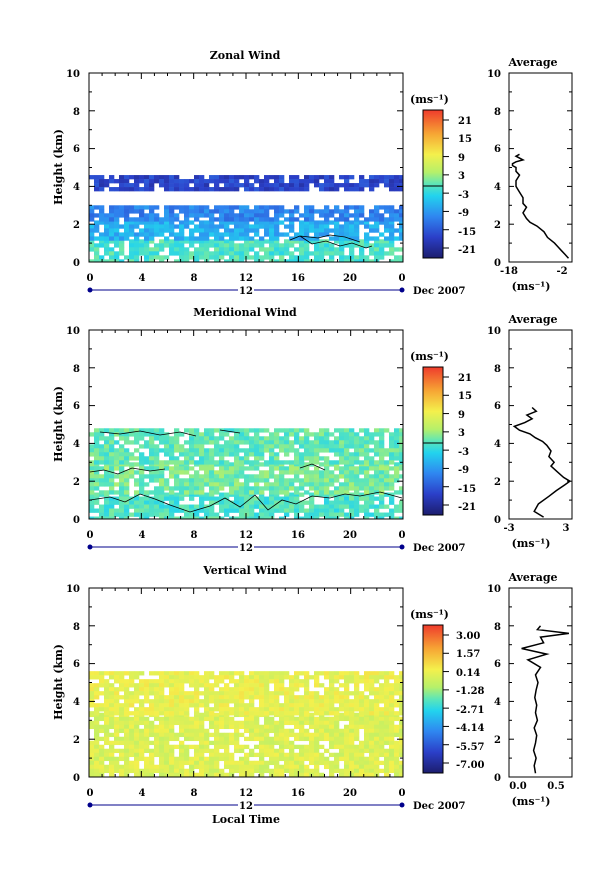 This screenshot has width=616, height=873. Describe the element at coordinates (246, 548) in the screenshot. I see `date-label: 12` at that location.